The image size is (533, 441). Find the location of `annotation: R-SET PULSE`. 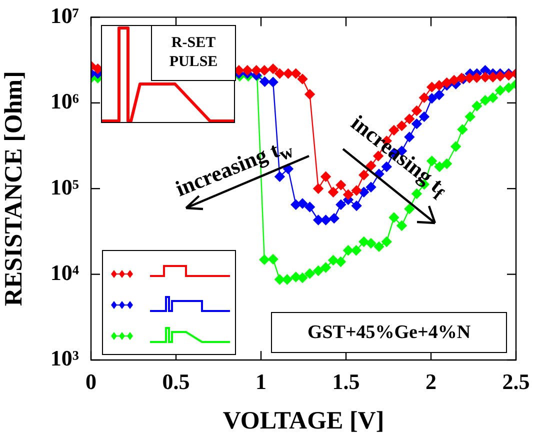

annotation: R-SET PULSE is located at coordinates (193, 53).